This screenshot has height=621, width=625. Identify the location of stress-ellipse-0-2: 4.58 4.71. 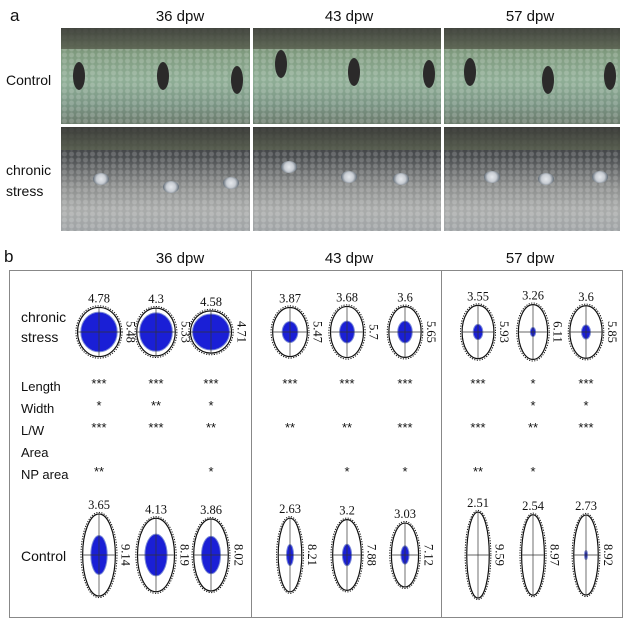
(218, 325).